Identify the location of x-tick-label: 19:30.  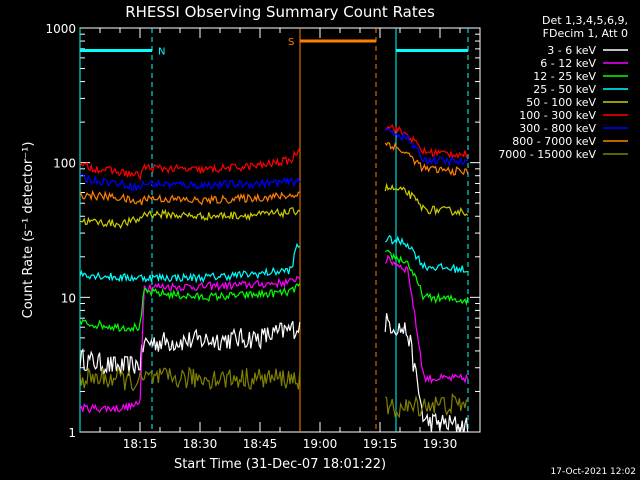
(440, 444).